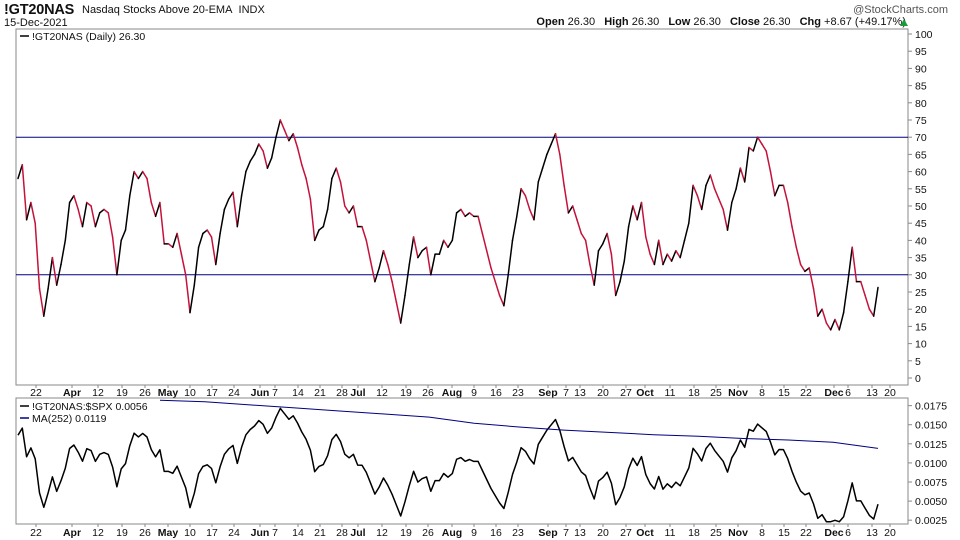 This screenshot has height=540, width=960. I want to click on chart-date: 15-Dec-2021, so click(36, 23).